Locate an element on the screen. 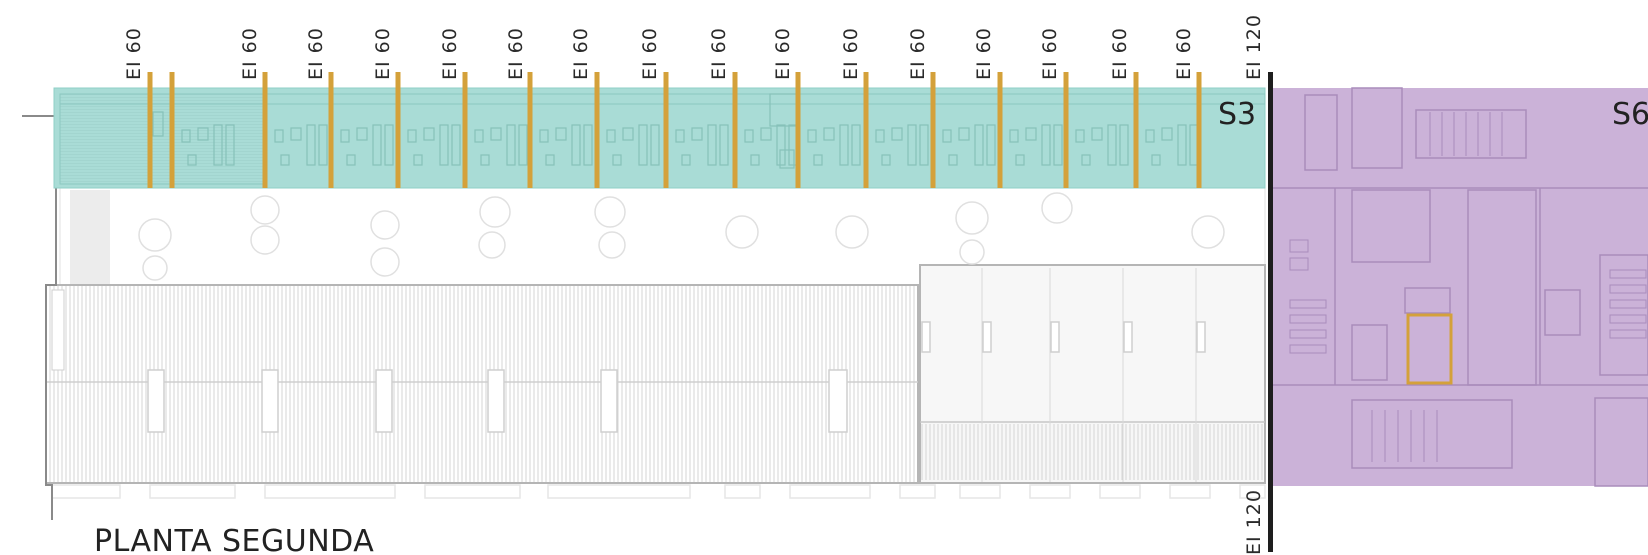  ei60-walls is located at coordinates (674, 130).